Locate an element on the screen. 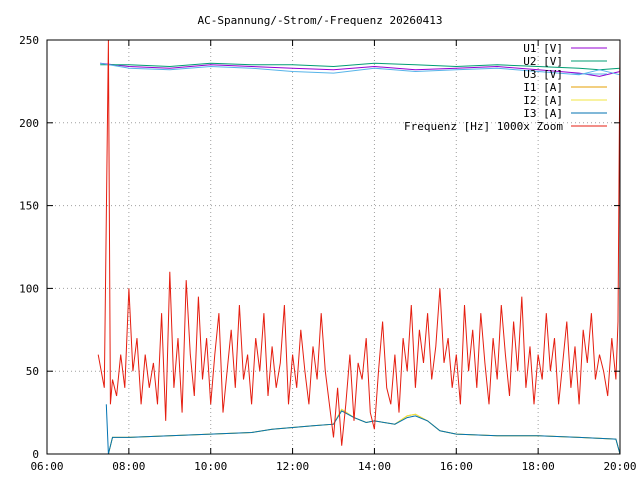  x-tick-label: 20:00 is located at coordinates (619, 466).